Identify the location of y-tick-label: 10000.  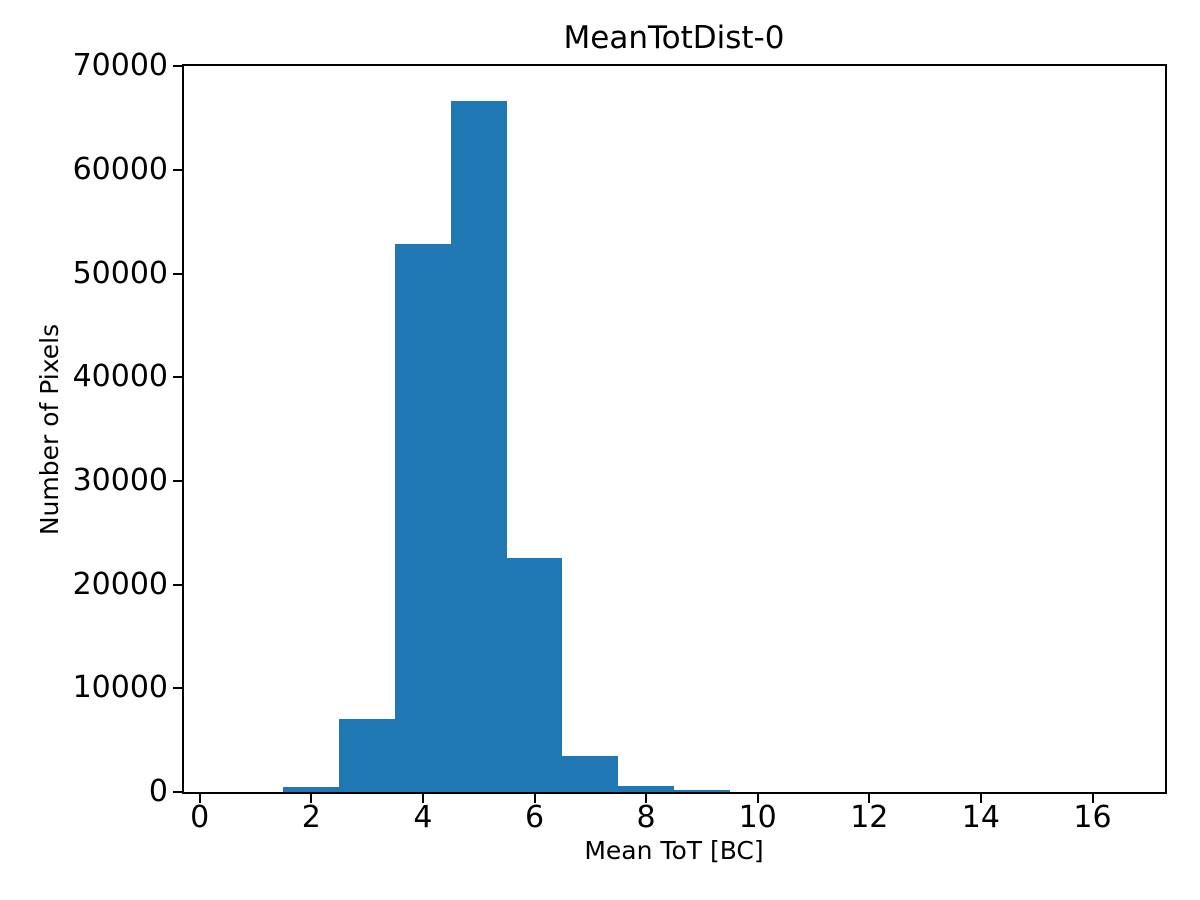
(120, 688).